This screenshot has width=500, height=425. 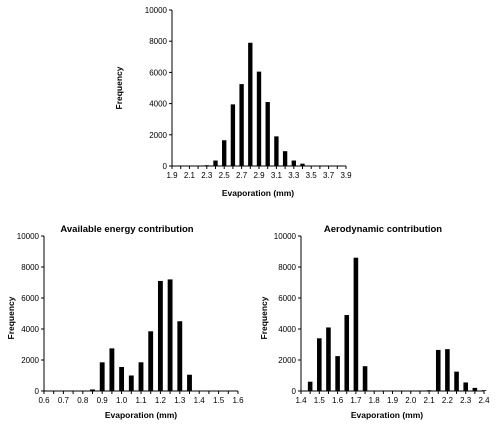 I want to click on top-chart-xtick-label: 2.5, so click(x=225, y=175).